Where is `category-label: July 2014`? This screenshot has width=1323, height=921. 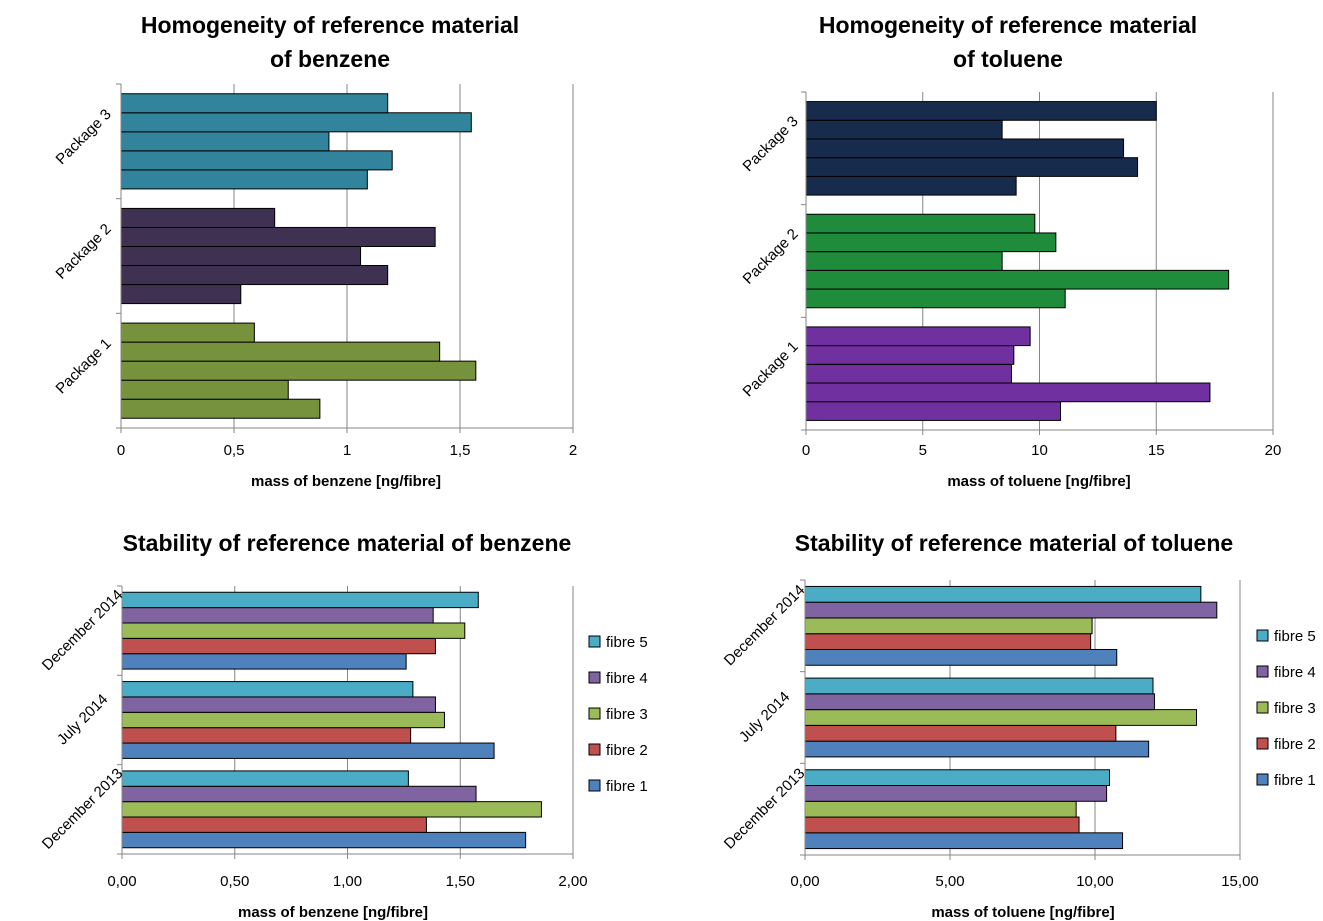
category-label: July 2014 is located at coordinates (82, 719).